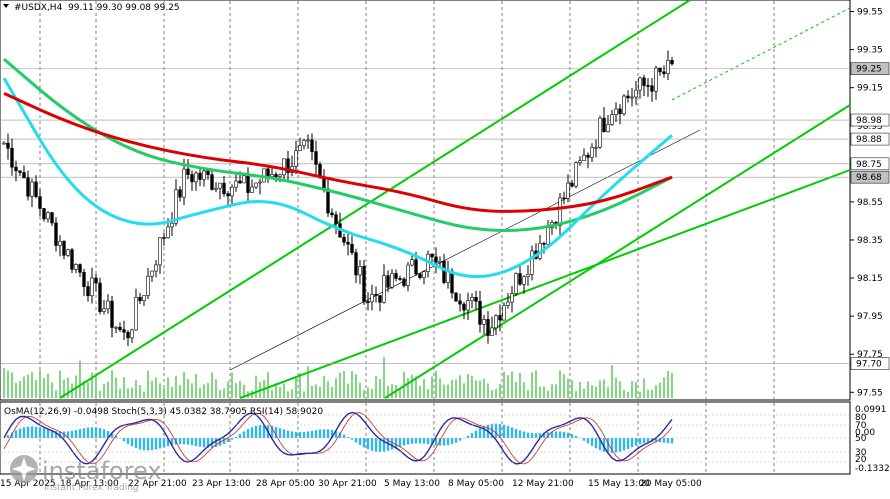 This screenshot has width=890, height=499. I want to click on time-tick-label: 5 May 13:00, so click(412, 484).